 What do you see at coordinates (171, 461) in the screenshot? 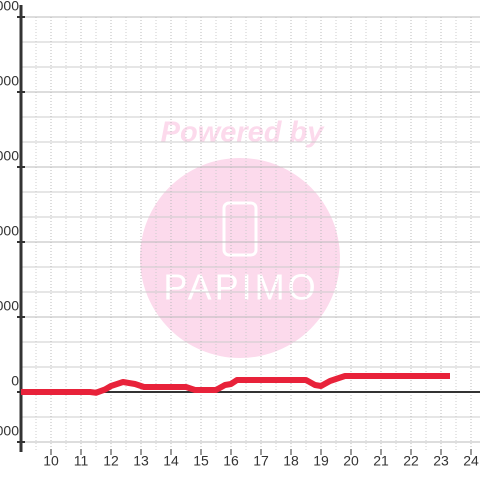
I see `x-tick-label: 14` at bounding box center [171, 461].